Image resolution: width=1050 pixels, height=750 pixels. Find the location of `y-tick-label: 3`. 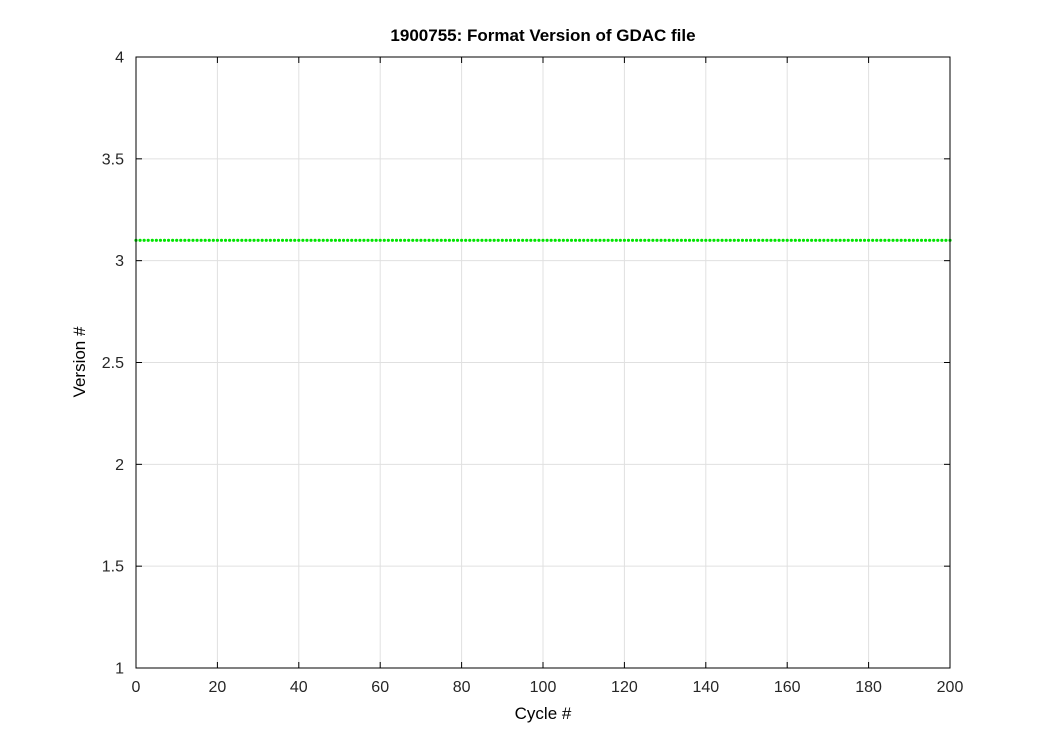

y-tick-label: 3 is located at coordinates (119, 261).